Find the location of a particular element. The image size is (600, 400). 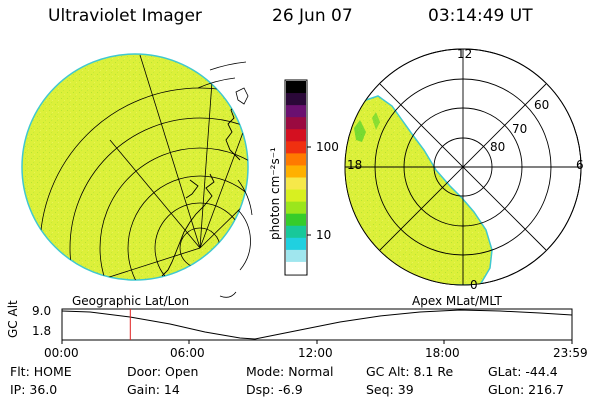

left-panel-caption: Geographic Lat/Lon is located at coordinates (131, 301).